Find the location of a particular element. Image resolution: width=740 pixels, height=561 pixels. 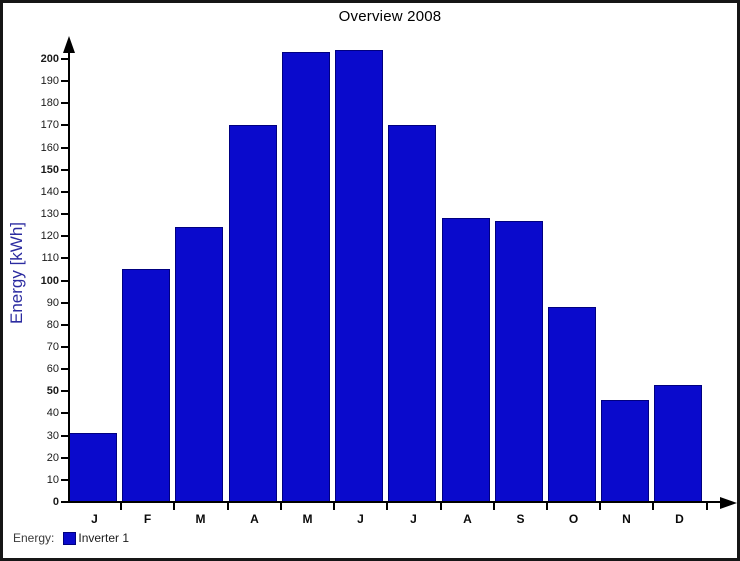

legend-item-label: Inverter 1 is located at coordinates (104, 538).